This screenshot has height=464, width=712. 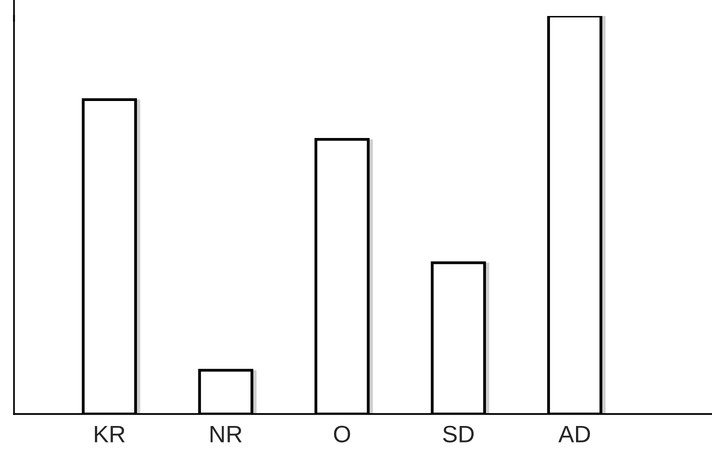 I want to click on x-tick-label: SD, so click(x=458, y=434).